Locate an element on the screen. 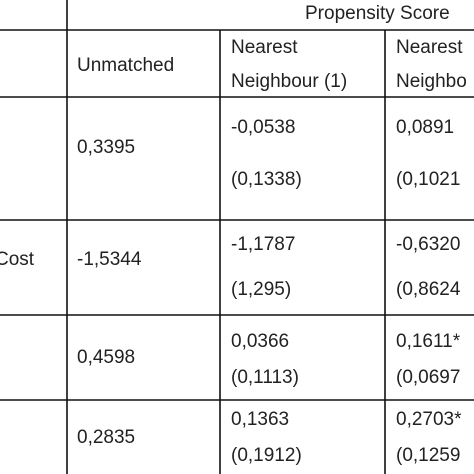 The height and width of the screenshot is (474, 474). standard-error: (0,1113) is located at coordinates (265, 377).